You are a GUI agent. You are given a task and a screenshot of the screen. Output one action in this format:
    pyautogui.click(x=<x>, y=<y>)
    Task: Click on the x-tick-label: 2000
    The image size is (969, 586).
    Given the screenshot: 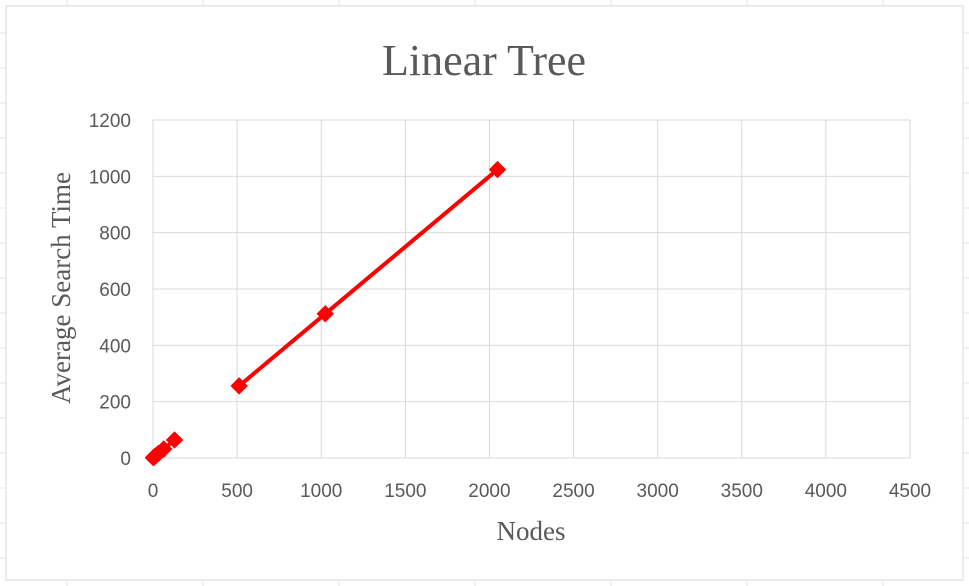 What is the action you would take?
    pyautogui.click(x=489, y=491)
    